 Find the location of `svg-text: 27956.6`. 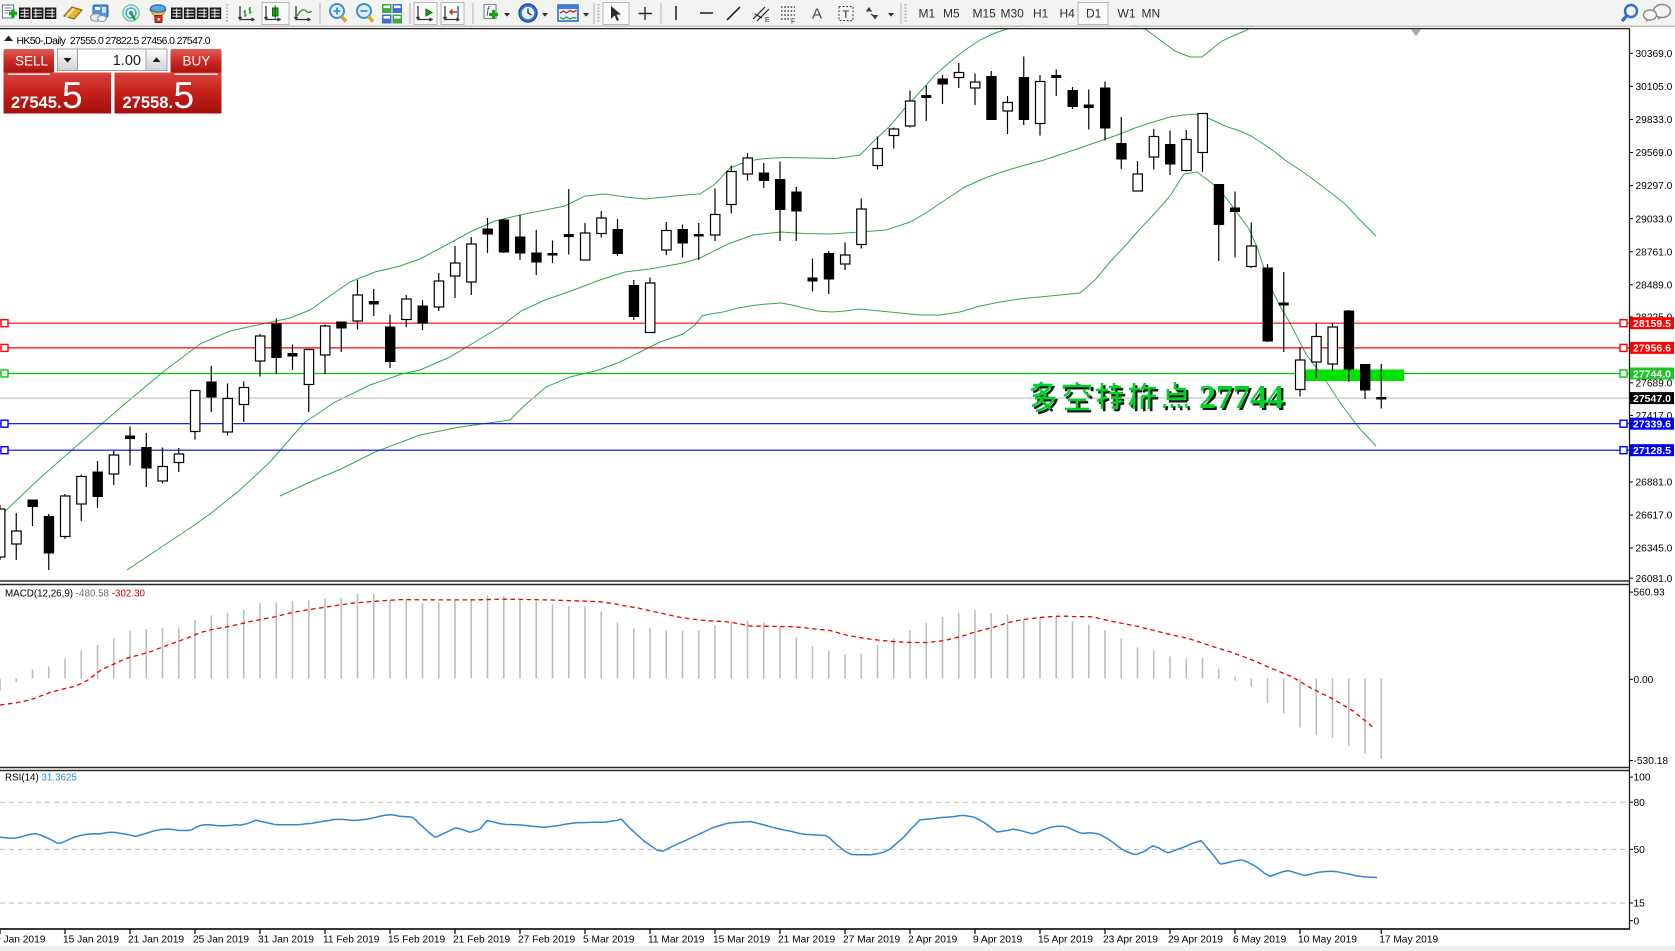

svg-text: 27956.6 is located at coordinates (1652, 349).